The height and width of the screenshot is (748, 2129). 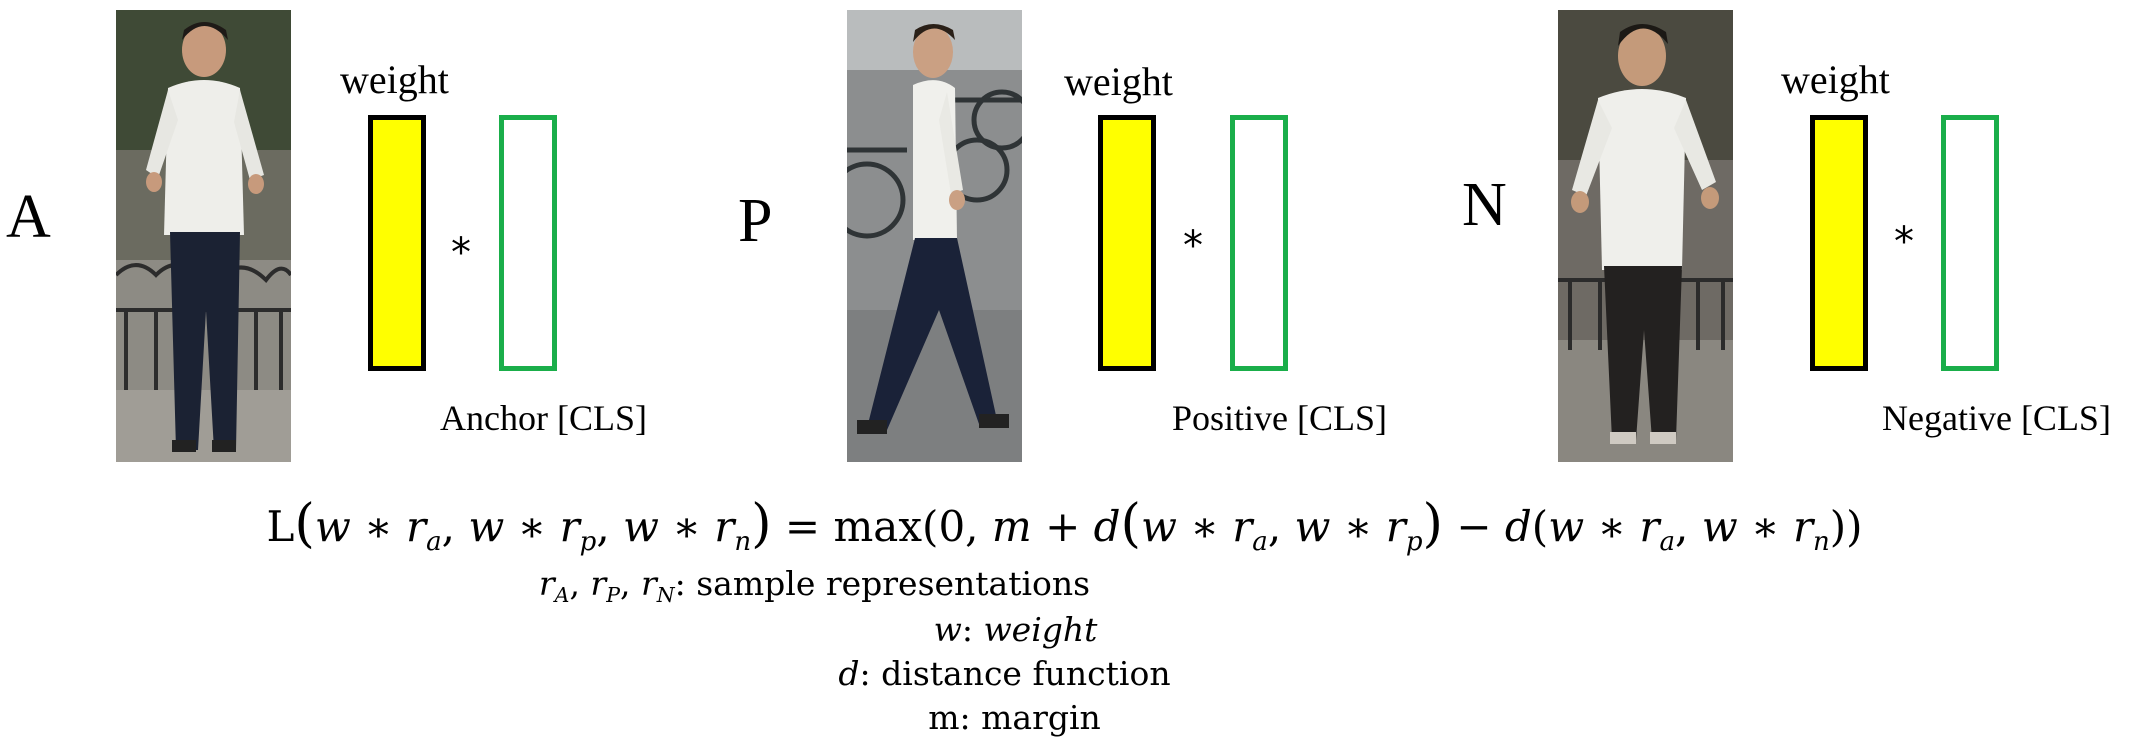 What do you see at coordinates (1904, 242) in the screenshot?
I see `panel-n-multiply-sign: *` at bounding box center [1904, 242].